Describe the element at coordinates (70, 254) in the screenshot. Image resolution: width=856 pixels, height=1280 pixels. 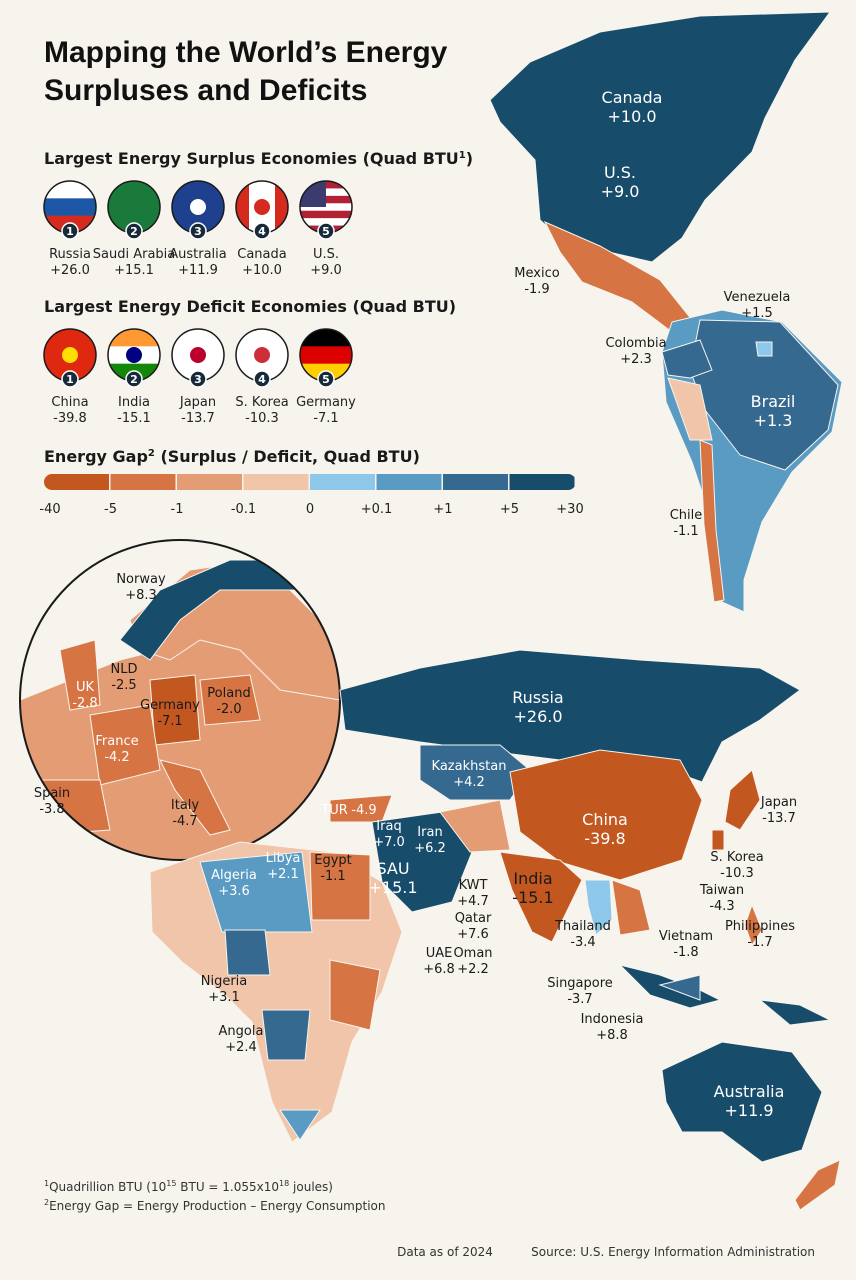
I see `economy-name: Russia` at that location.